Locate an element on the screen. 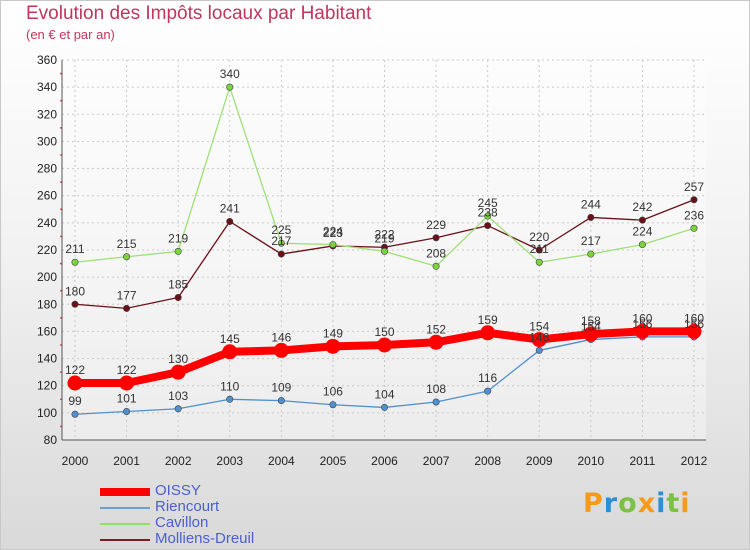 This screenshot has width=750, height=550. y-tick-label: 140 is located at coordinates (47, 359).